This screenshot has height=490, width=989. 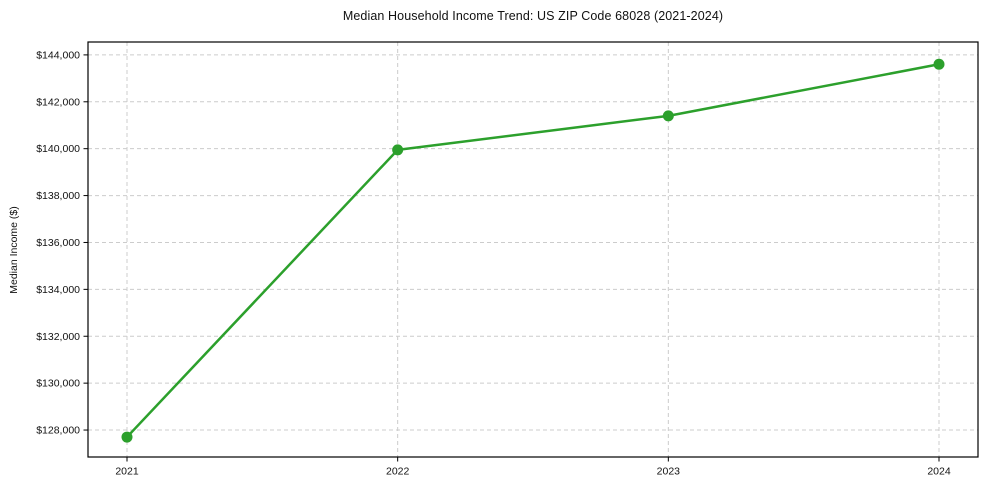 What do you see at coordinates (58, 102) in the screenshot?
I see `y-tick-label: $142,000` at bounding box center [58, 102].